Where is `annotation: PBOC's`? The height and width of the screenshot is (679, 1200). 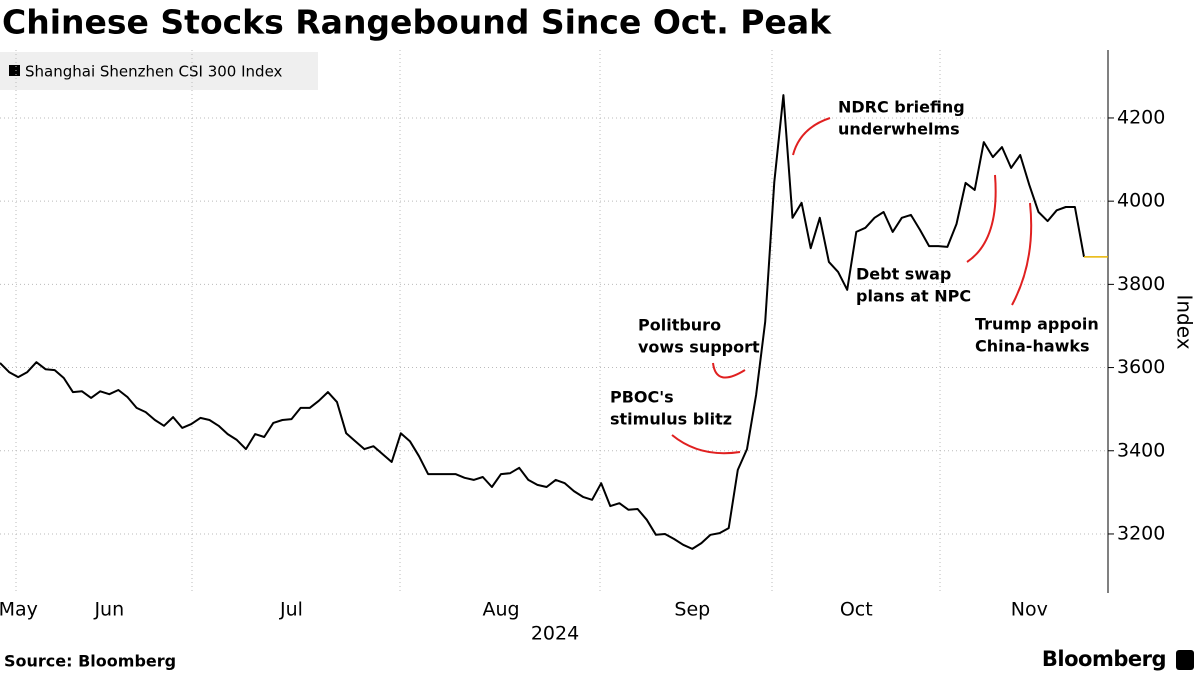 annotation: PBOC's is located at coordinates (642, 397).